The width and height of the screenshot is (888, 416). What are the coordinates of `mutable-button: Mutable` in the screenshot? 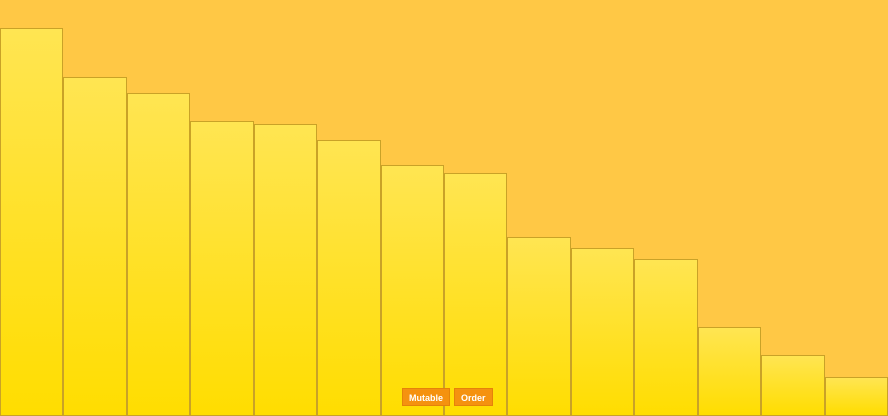 It's located at (426, 397).